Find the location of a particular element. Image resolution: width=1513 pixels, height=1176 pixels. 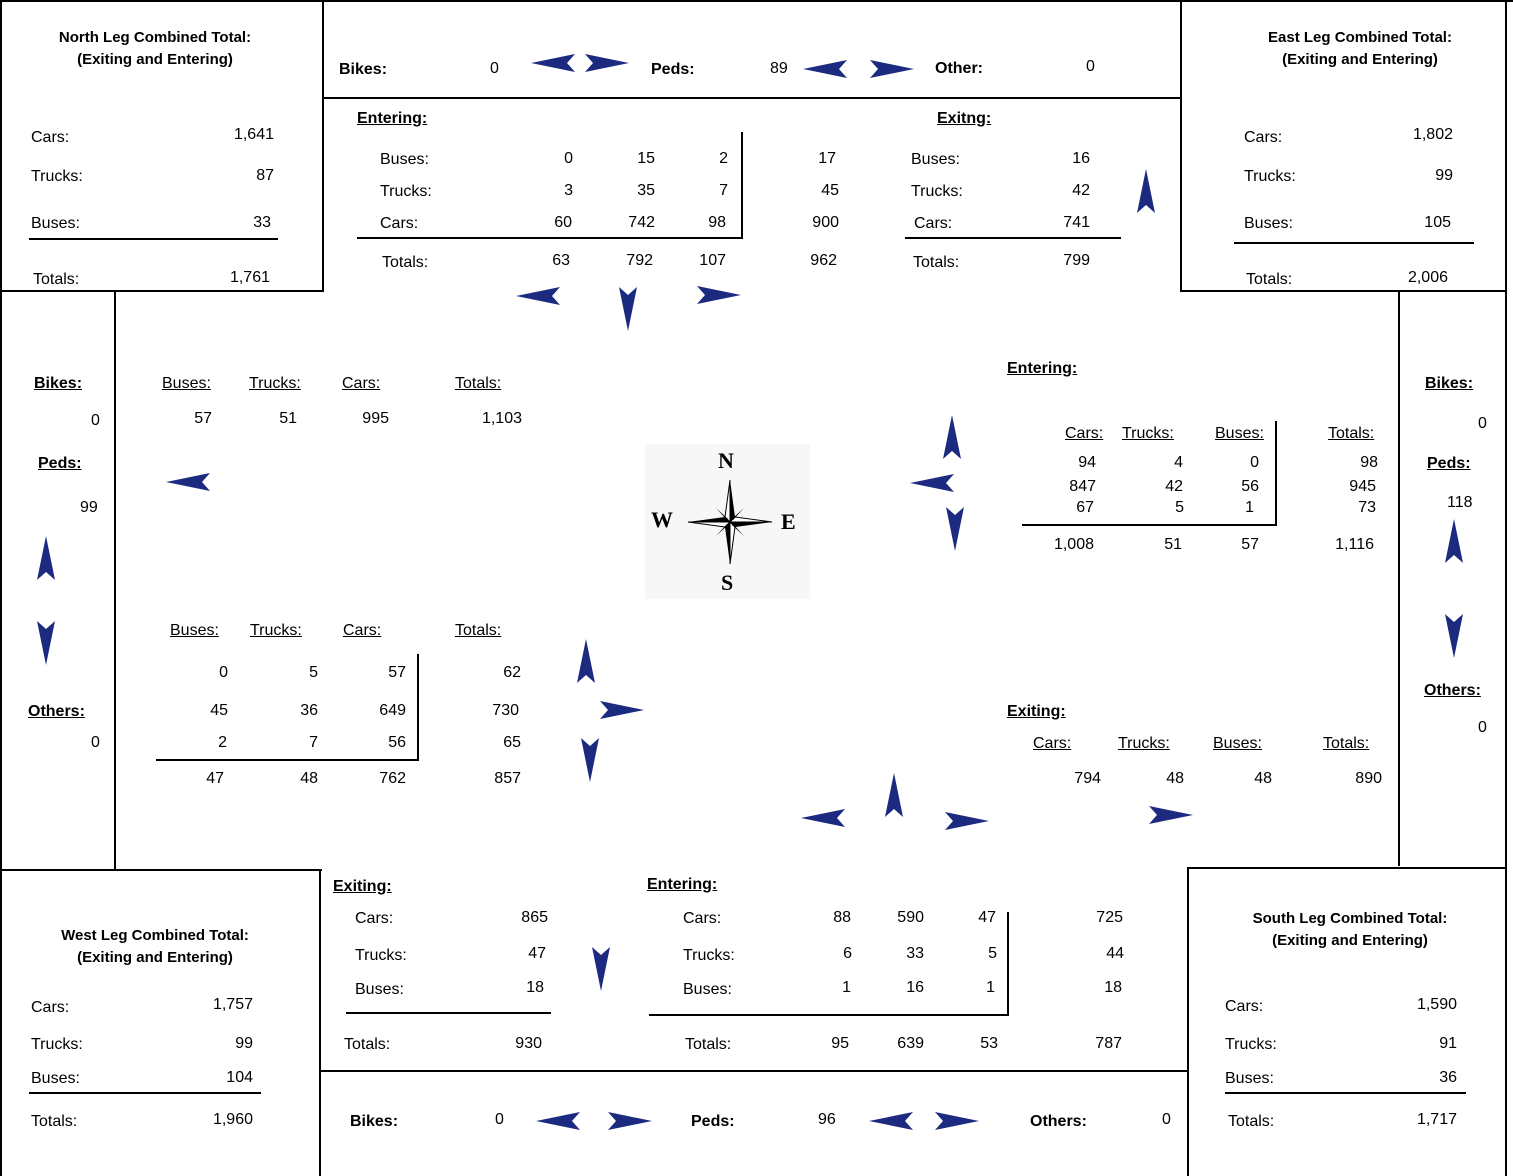

north-entering-totals-v3: 107 is located at coordinates (712, 260).